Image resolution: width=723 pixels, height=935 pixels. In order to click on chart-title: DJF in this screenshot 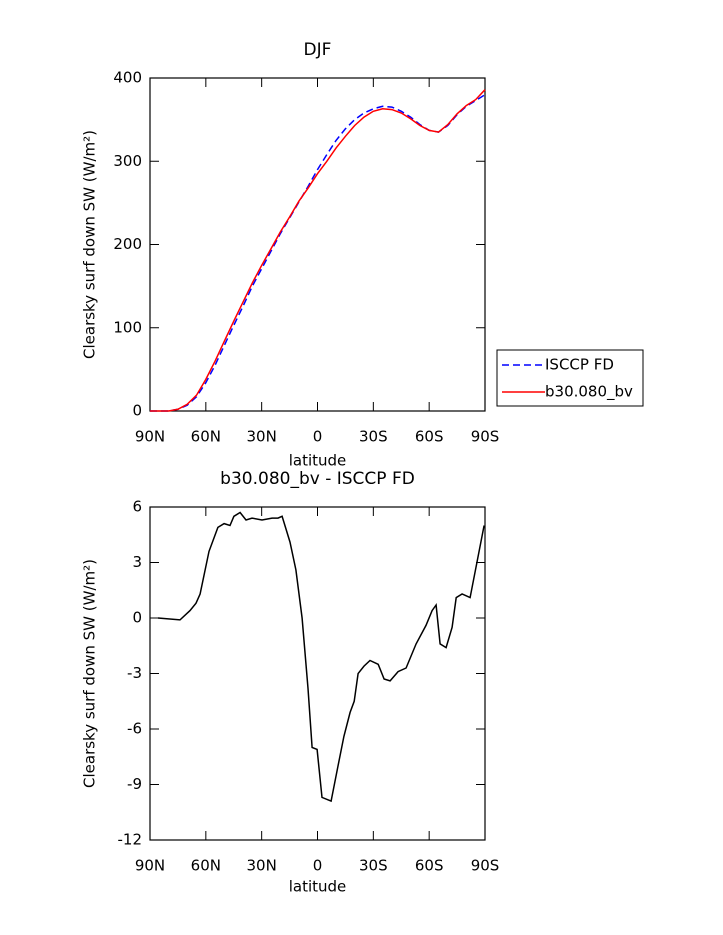, I will do `click(318, 50)`.